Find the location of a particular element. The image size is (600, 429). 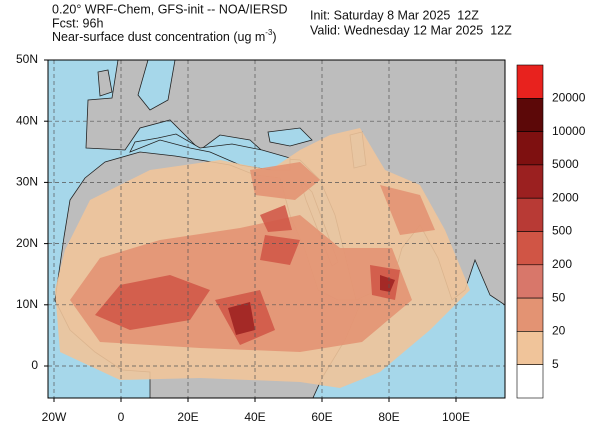

lat-label: 10N is located at coordinates (27, 304).